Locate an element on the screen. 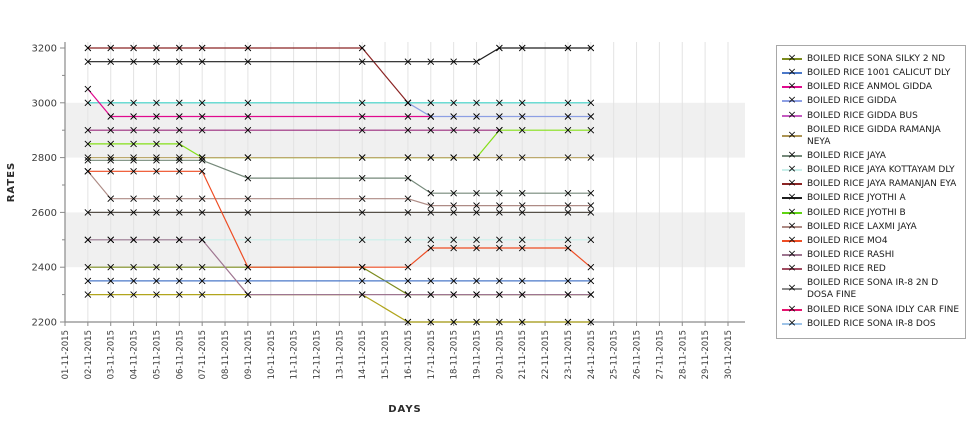 Image resolution: width=975 pixels, height=433 pixels. x-tick-label: 16-11-2015 is located at coordinates (409, 354).